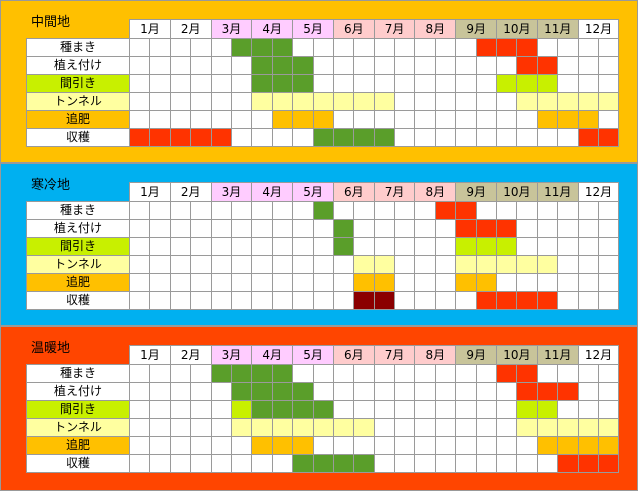 Image resolution: width=640 pixels, height=491 pixels. I want to click on task-label: トンネル, so click(78, 264).